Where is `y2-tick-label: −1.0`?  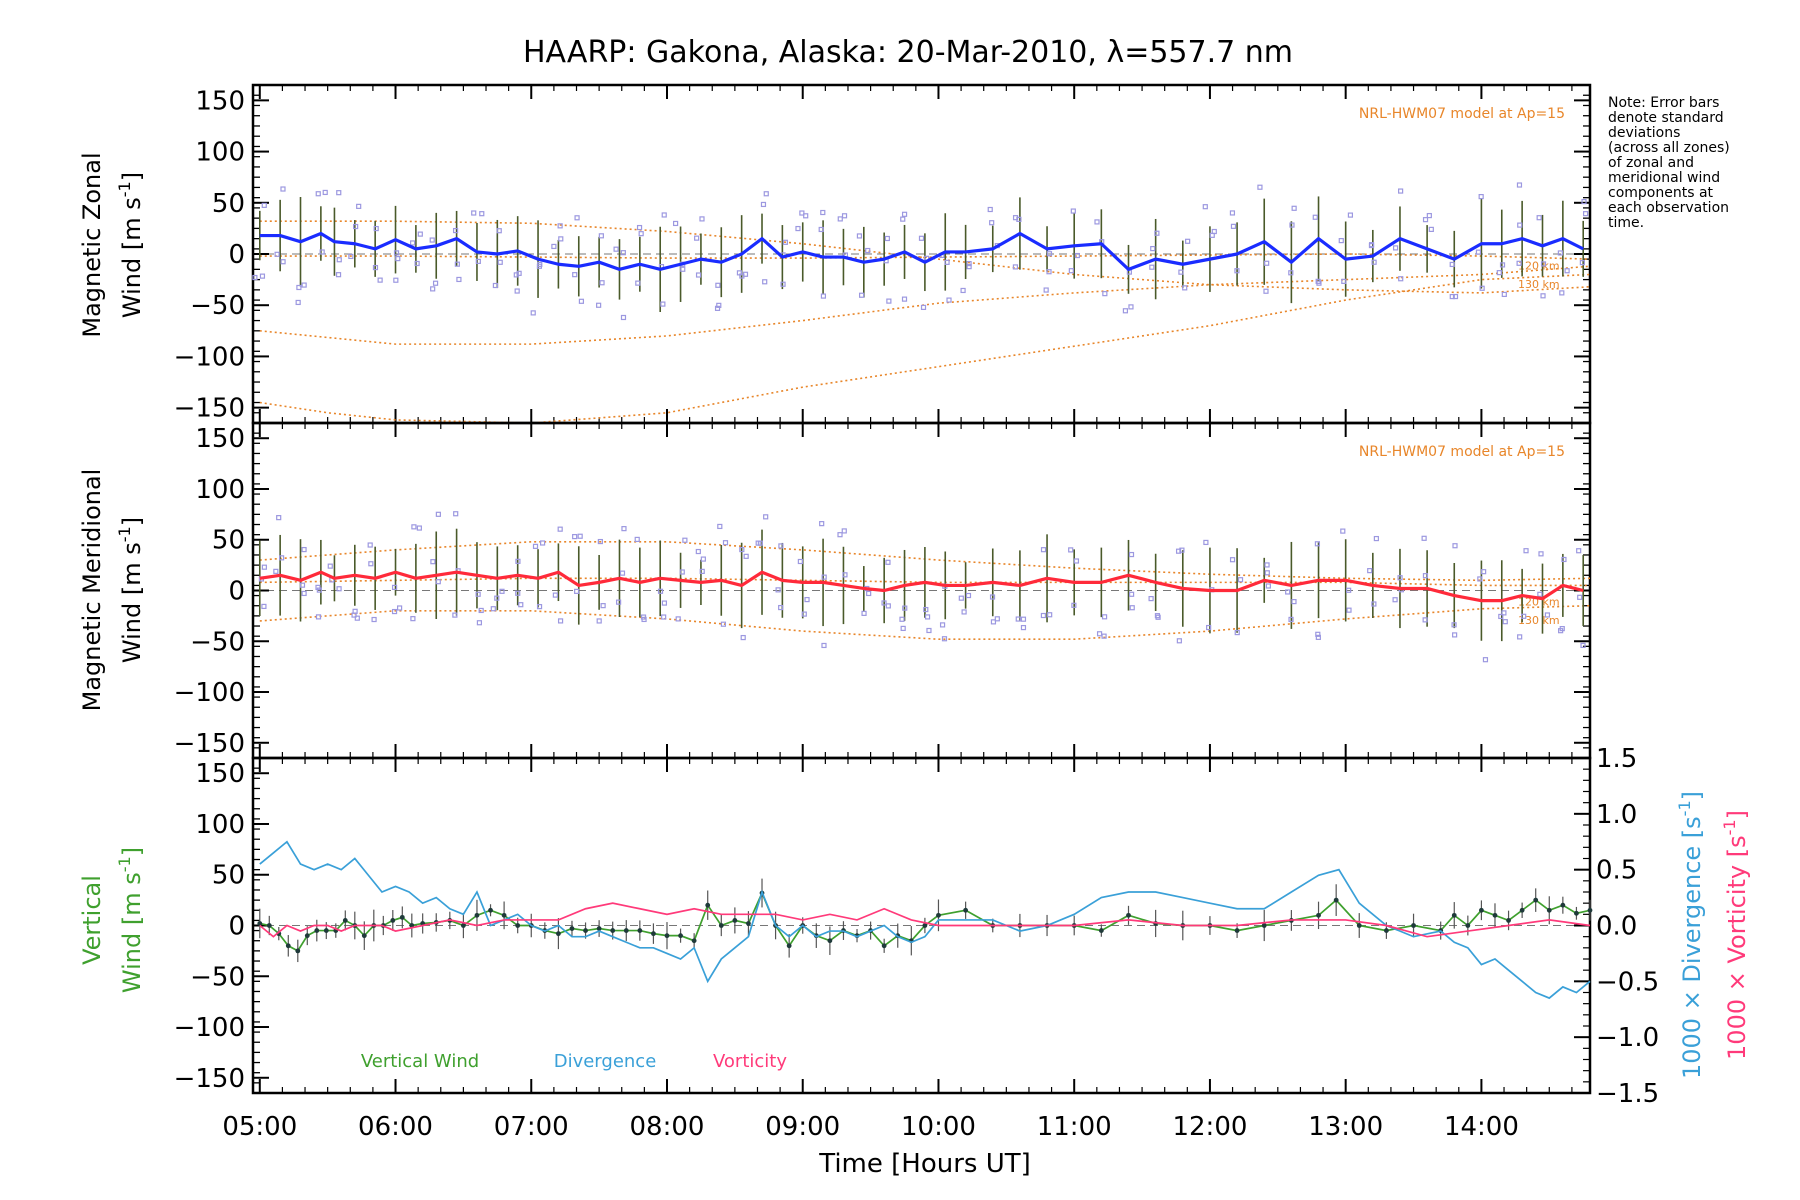 y2-tick-label: −1.0 is located at coordinates (1627, 1038).